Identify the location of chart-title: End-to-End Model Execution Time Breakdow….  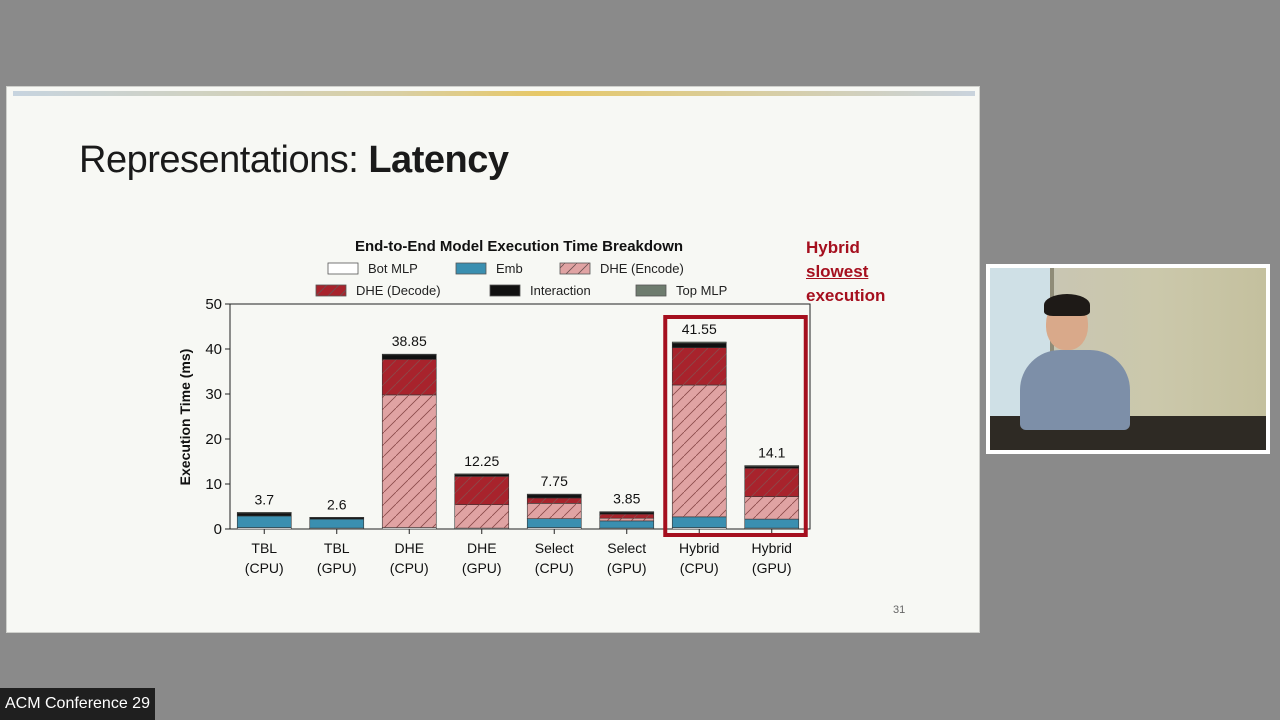
(519, 246).